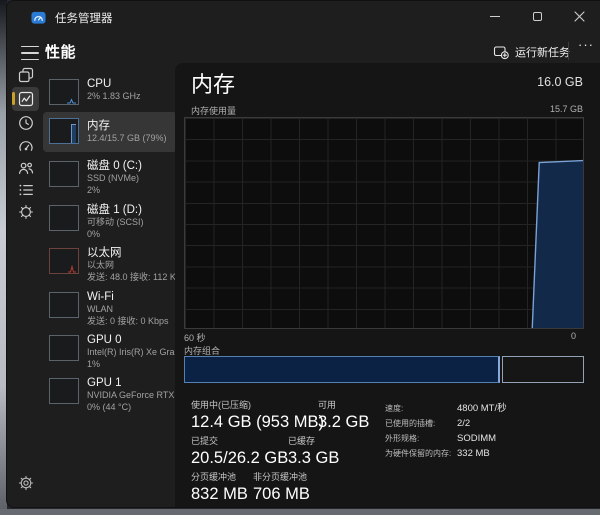  Describe the element at coordinates (64, 261) in the screenshot. I see `ethernet-mini-graph` at that location.